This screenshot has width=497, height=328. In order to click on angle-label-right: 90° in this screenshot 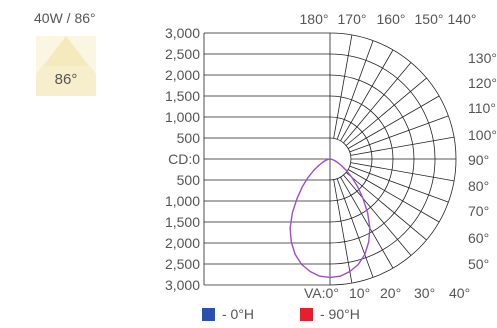, I will do `click(478, 160)`.